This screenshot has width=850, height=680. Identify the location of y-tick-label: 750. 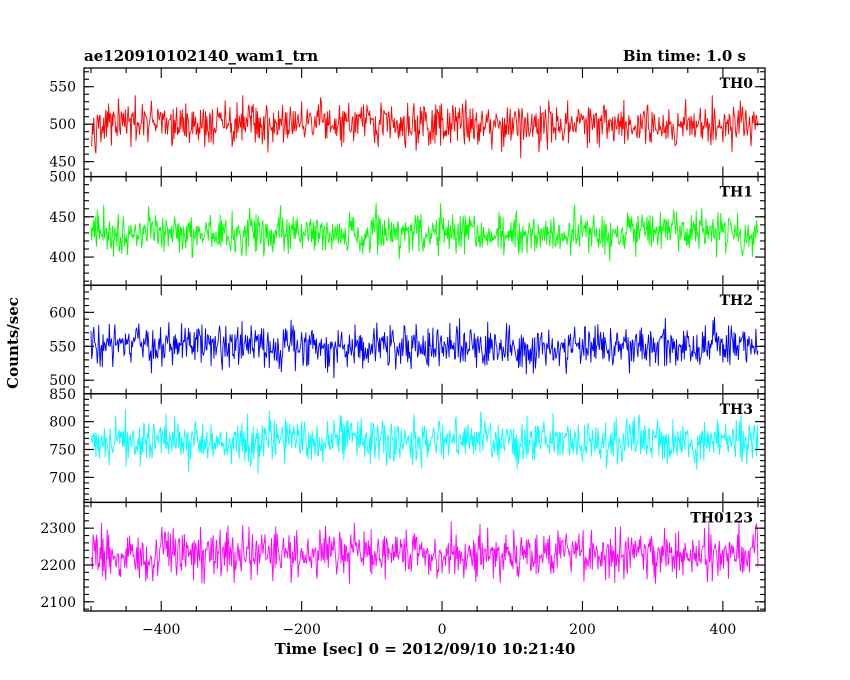
(62, 450).